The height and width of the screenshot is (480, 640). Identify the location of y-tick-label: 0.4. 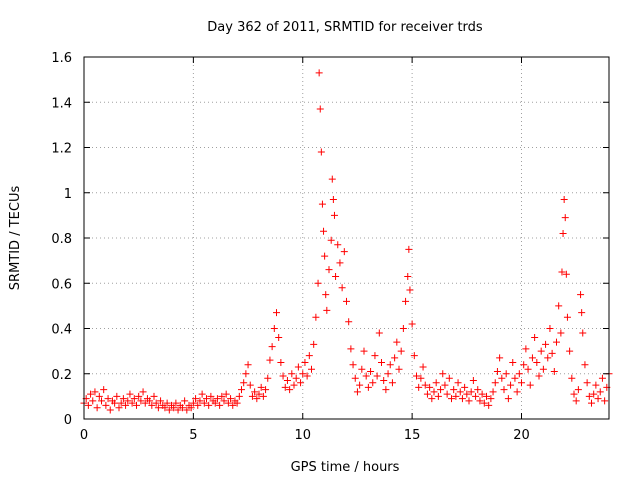
(61, 330).